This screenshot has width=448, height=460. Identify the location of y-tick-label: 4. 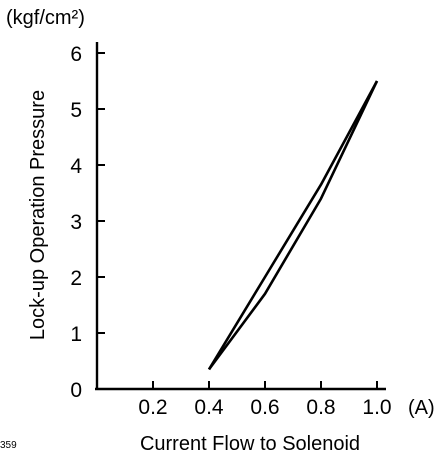
(76, 166).